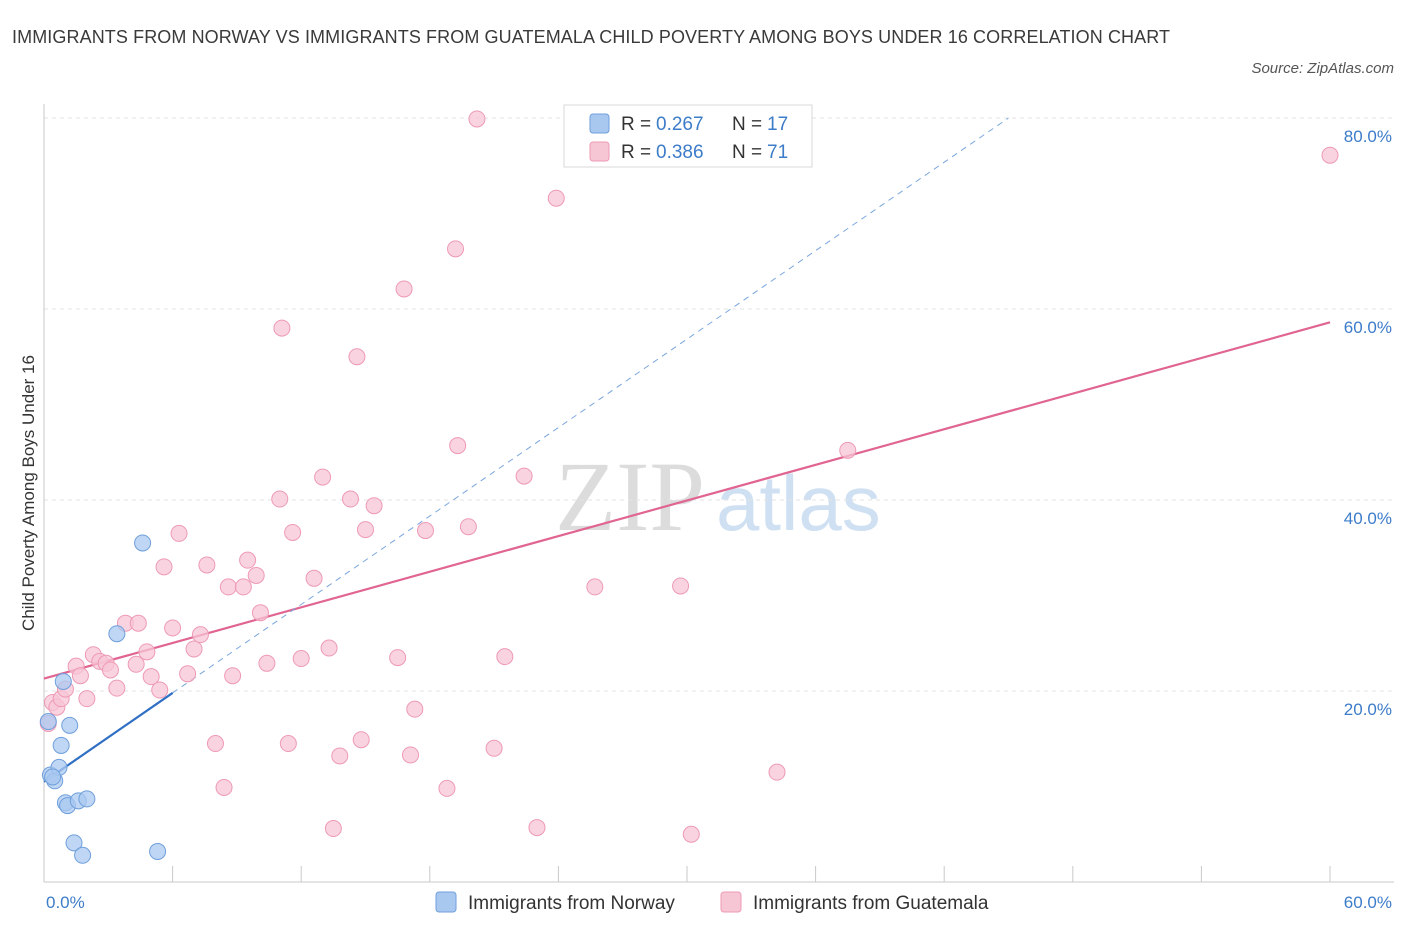 The image size is (1406, 930). Describe the element at coordinates (747, 152) in the screenshot. I see `legend-n-label-2: N =` at that location.